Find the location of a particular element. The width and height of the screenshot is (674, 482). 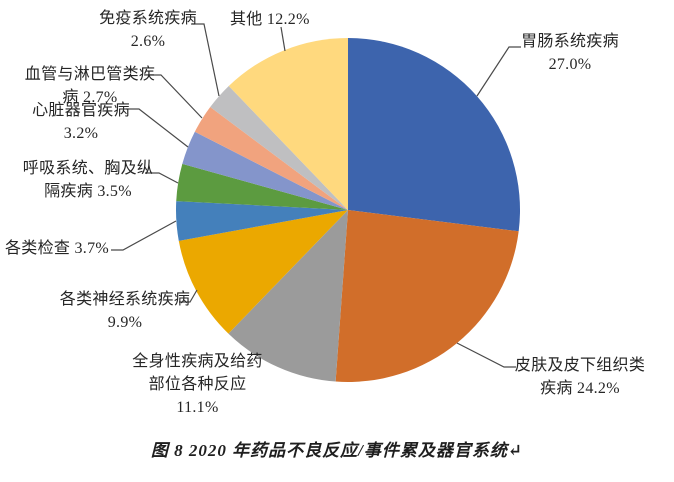

label-line: 免疫系统疾病 is located at coordinates (148, 18).